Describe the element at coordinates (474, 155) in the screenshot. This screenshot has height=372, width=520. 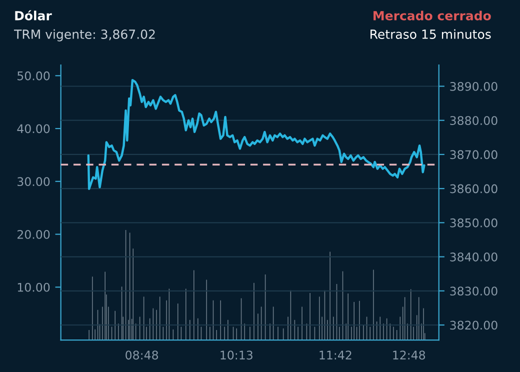
I see `y2-tick-label: 3870.00` at that location.